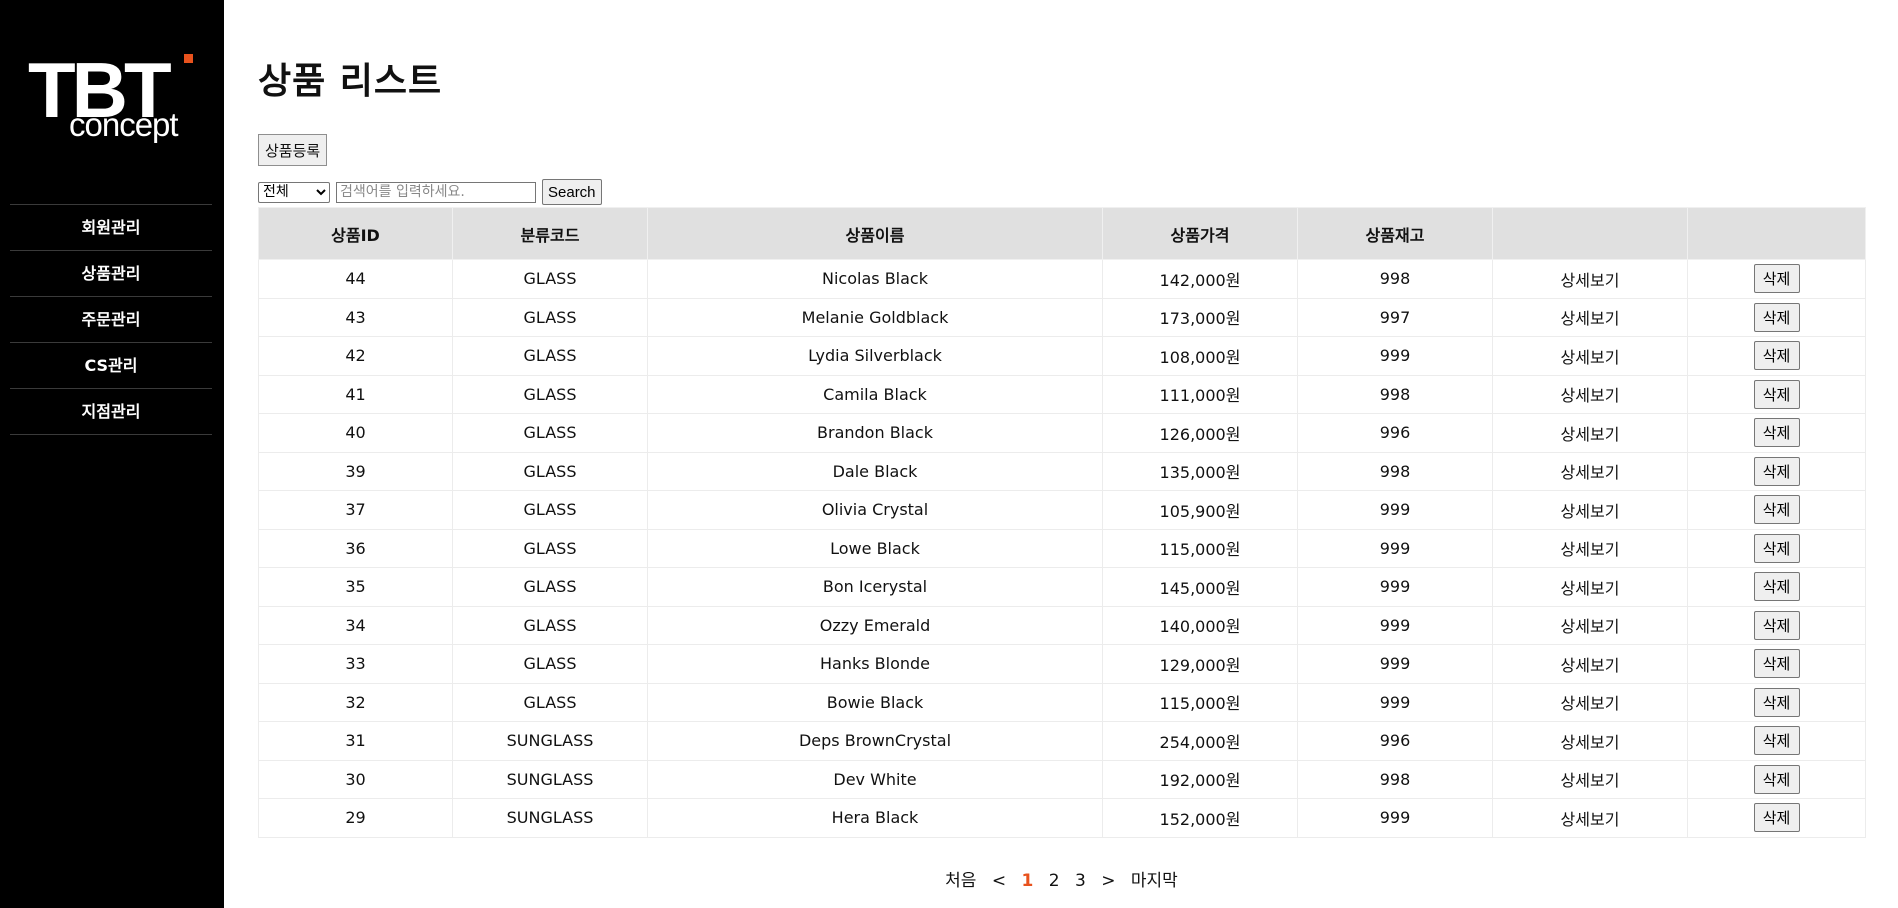 This screenshot has height=908, width=1898. I want to click on search-button: Search, so click(572, 192).